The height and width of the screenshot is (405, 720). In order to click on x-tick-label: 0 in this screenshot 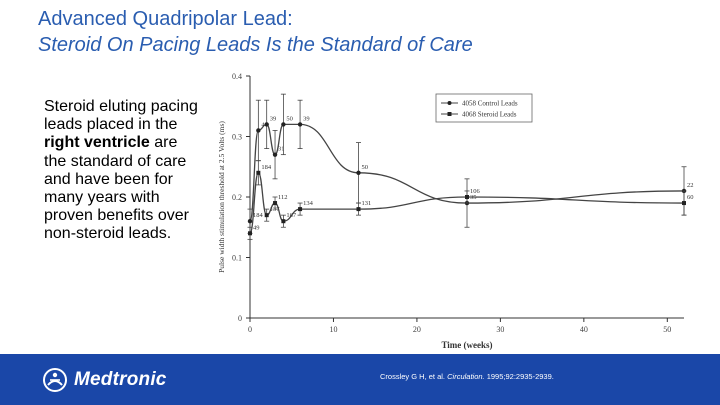, I will do `click(250, 329)`.